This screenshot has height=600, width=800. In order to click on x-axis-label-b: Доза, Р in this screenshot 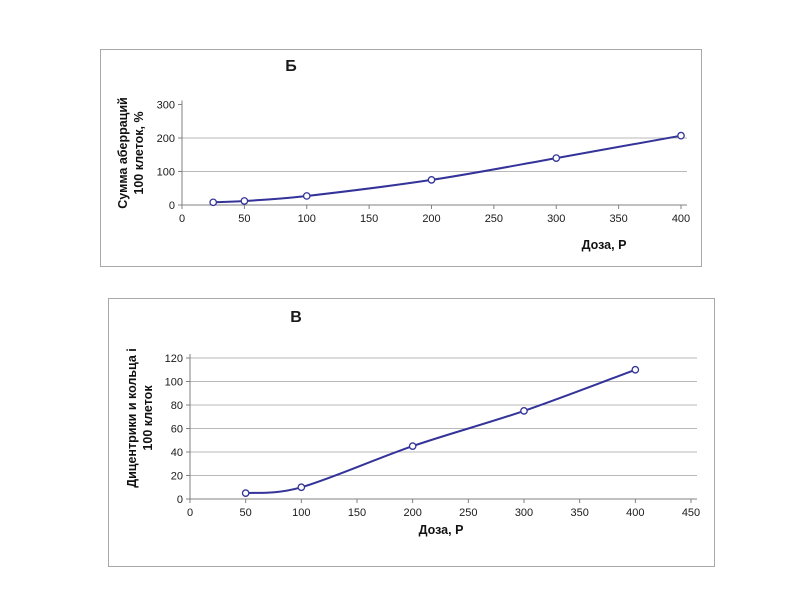, I will do `click(604, 245)`.